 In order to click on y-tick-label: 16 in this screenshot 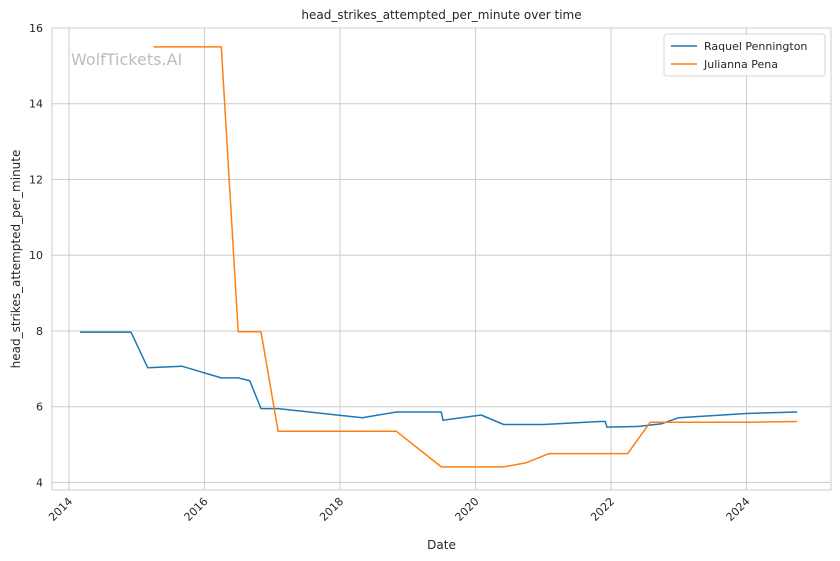, I will do `click(36, 28)`.